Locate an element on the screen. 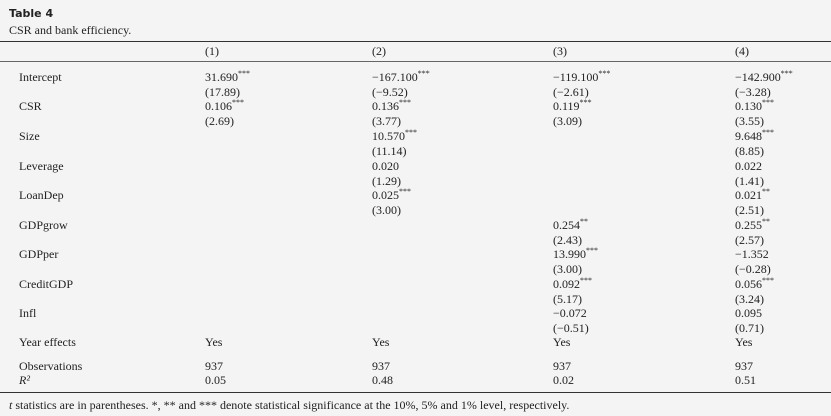 The height and width of the screenshot is (416, 831). cell-value: 0.02 is located at coordinates (563, 380).